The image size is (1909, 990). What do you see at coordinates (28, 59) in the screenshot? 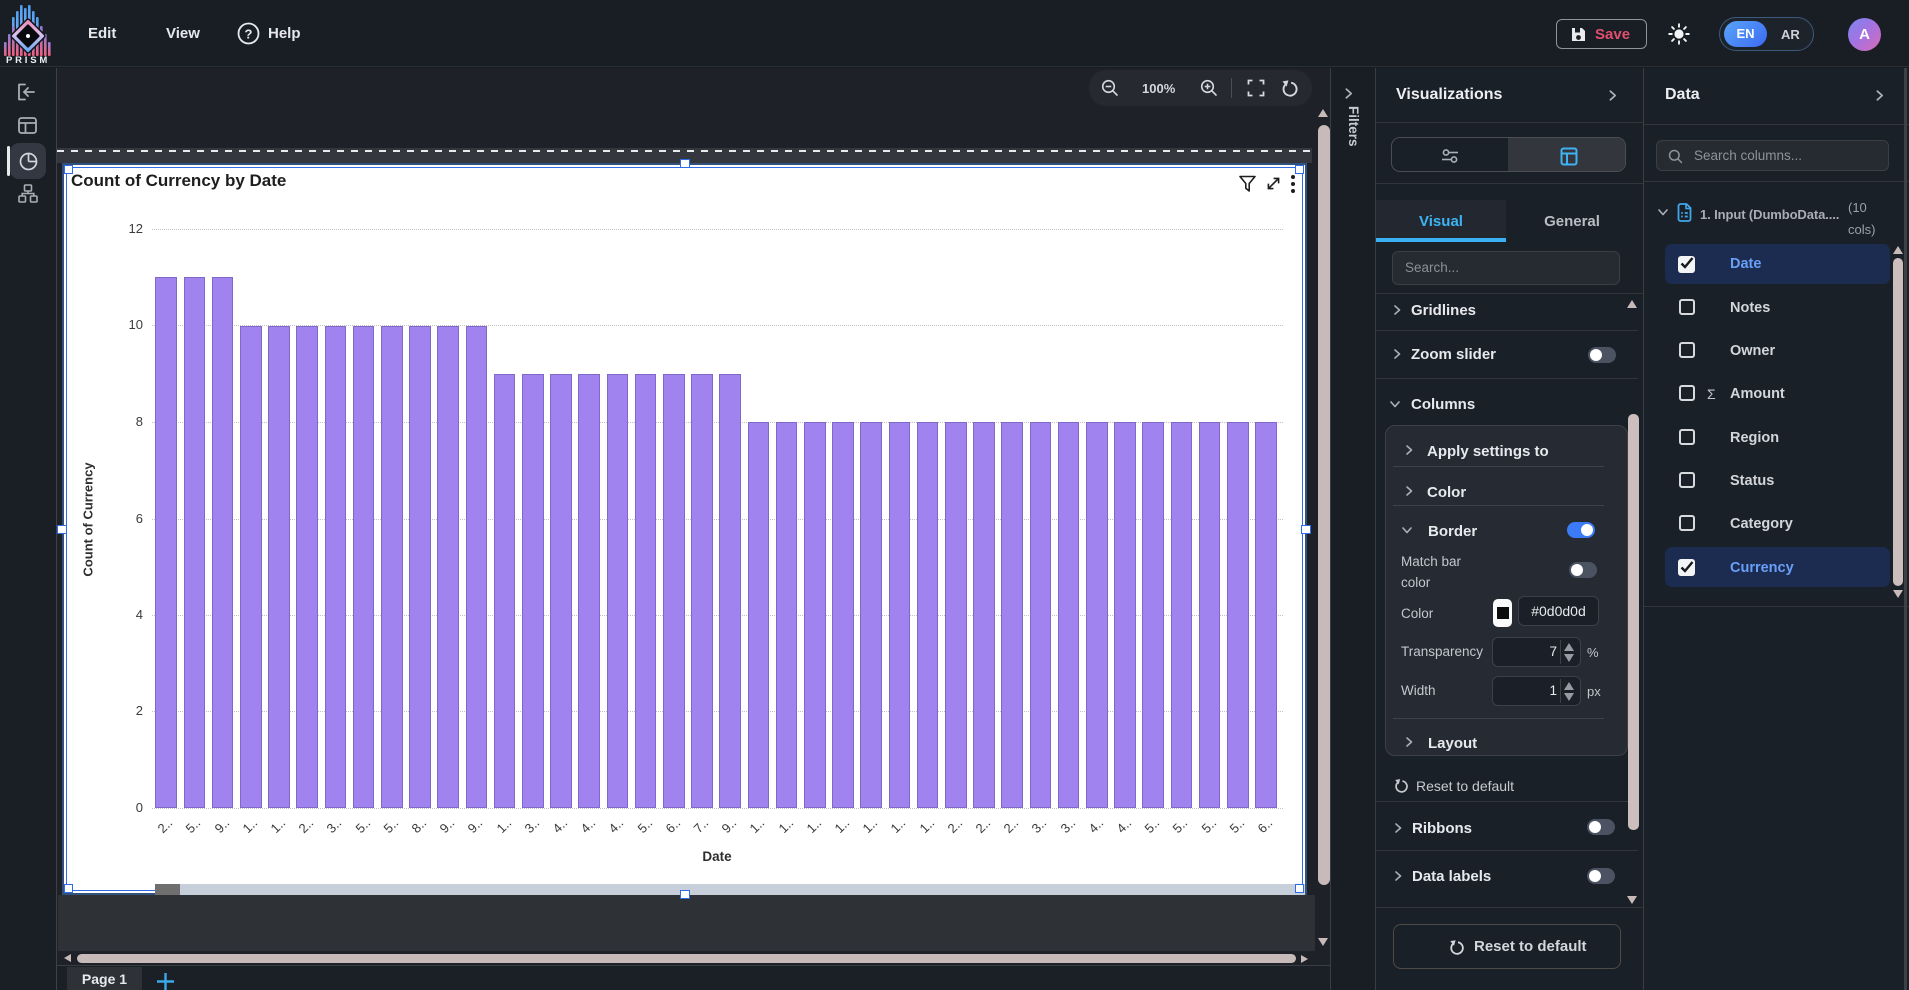
I see `svg-text: PRISM` at bounding box center [28, 59].